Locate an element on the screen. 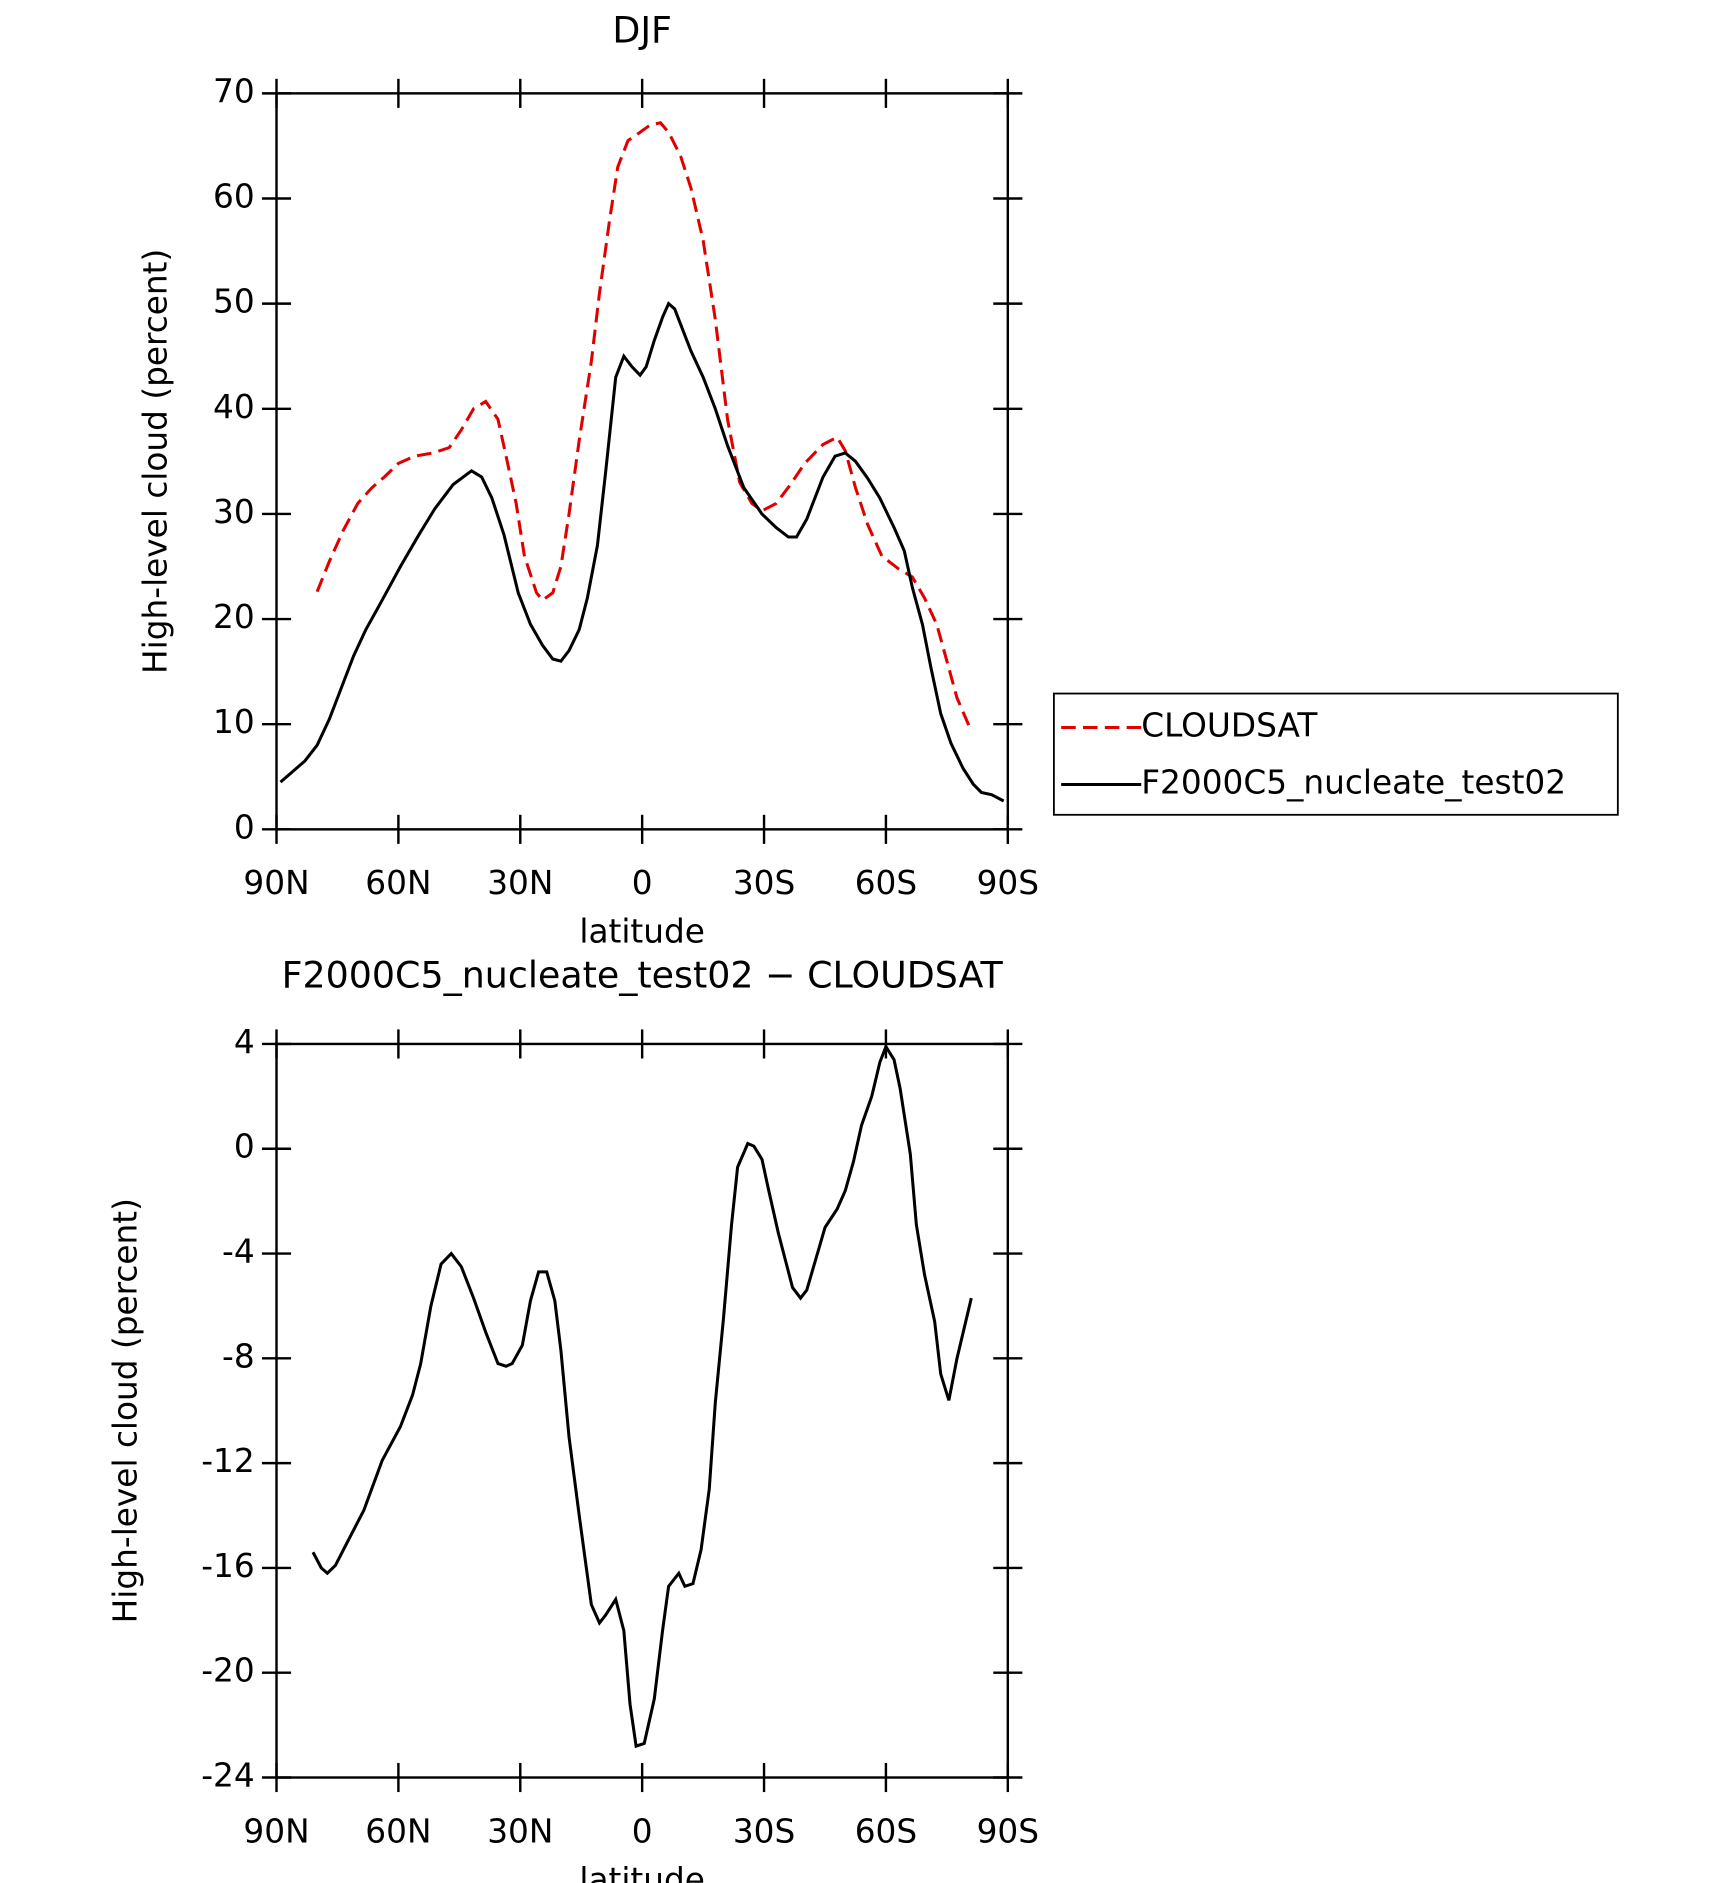  y-tick-label: 70 is located at coordinates (234, 91).